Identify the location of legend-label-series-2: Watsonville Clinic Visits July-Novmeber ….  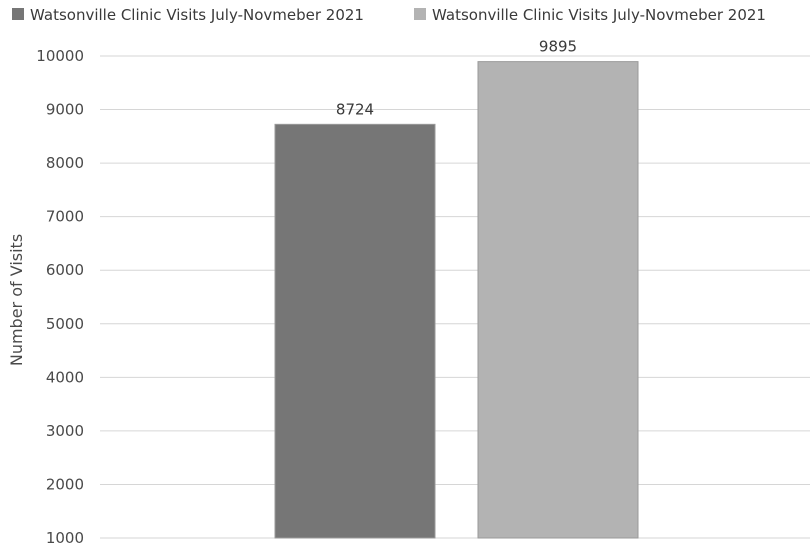
(599, 15).